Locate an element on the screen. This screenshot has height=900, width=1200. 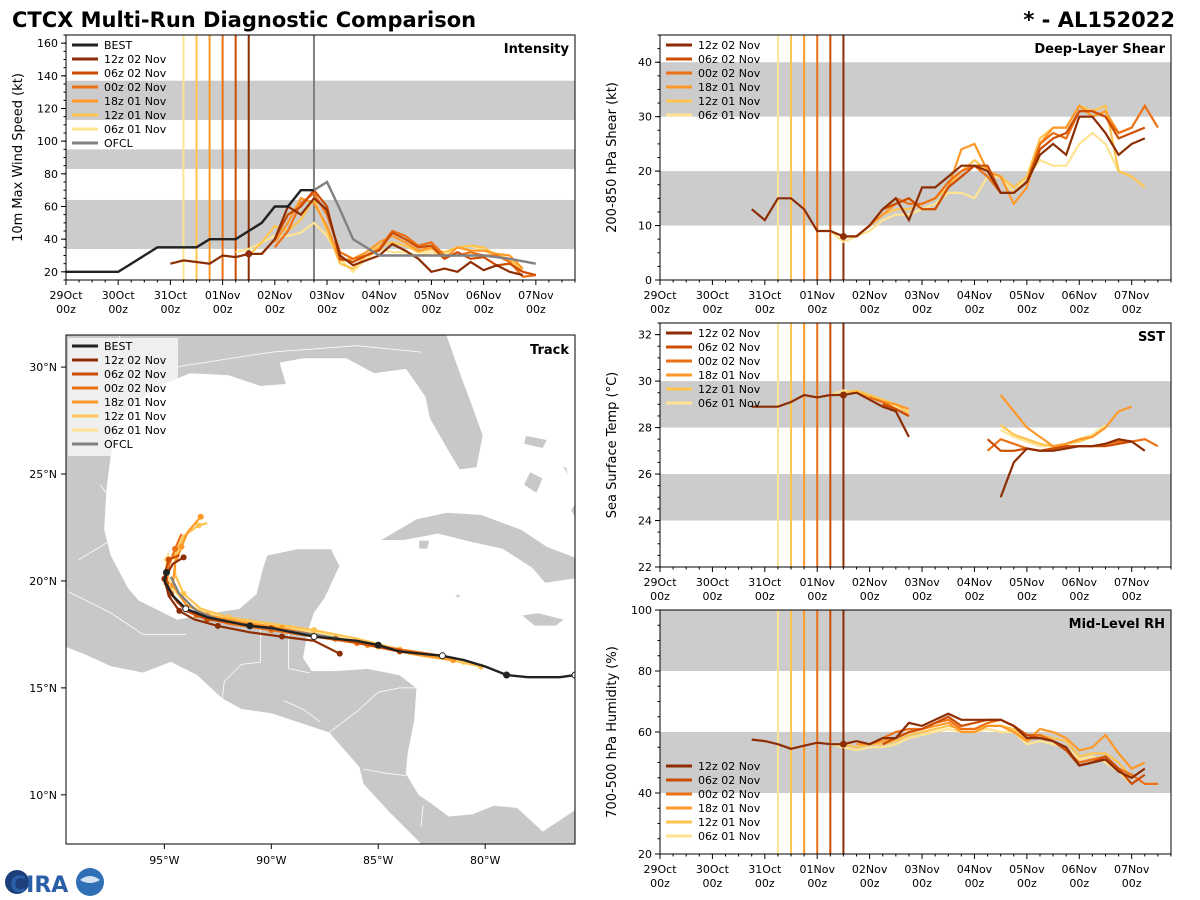
rh-plot-area is located at coordinates (915, 732).